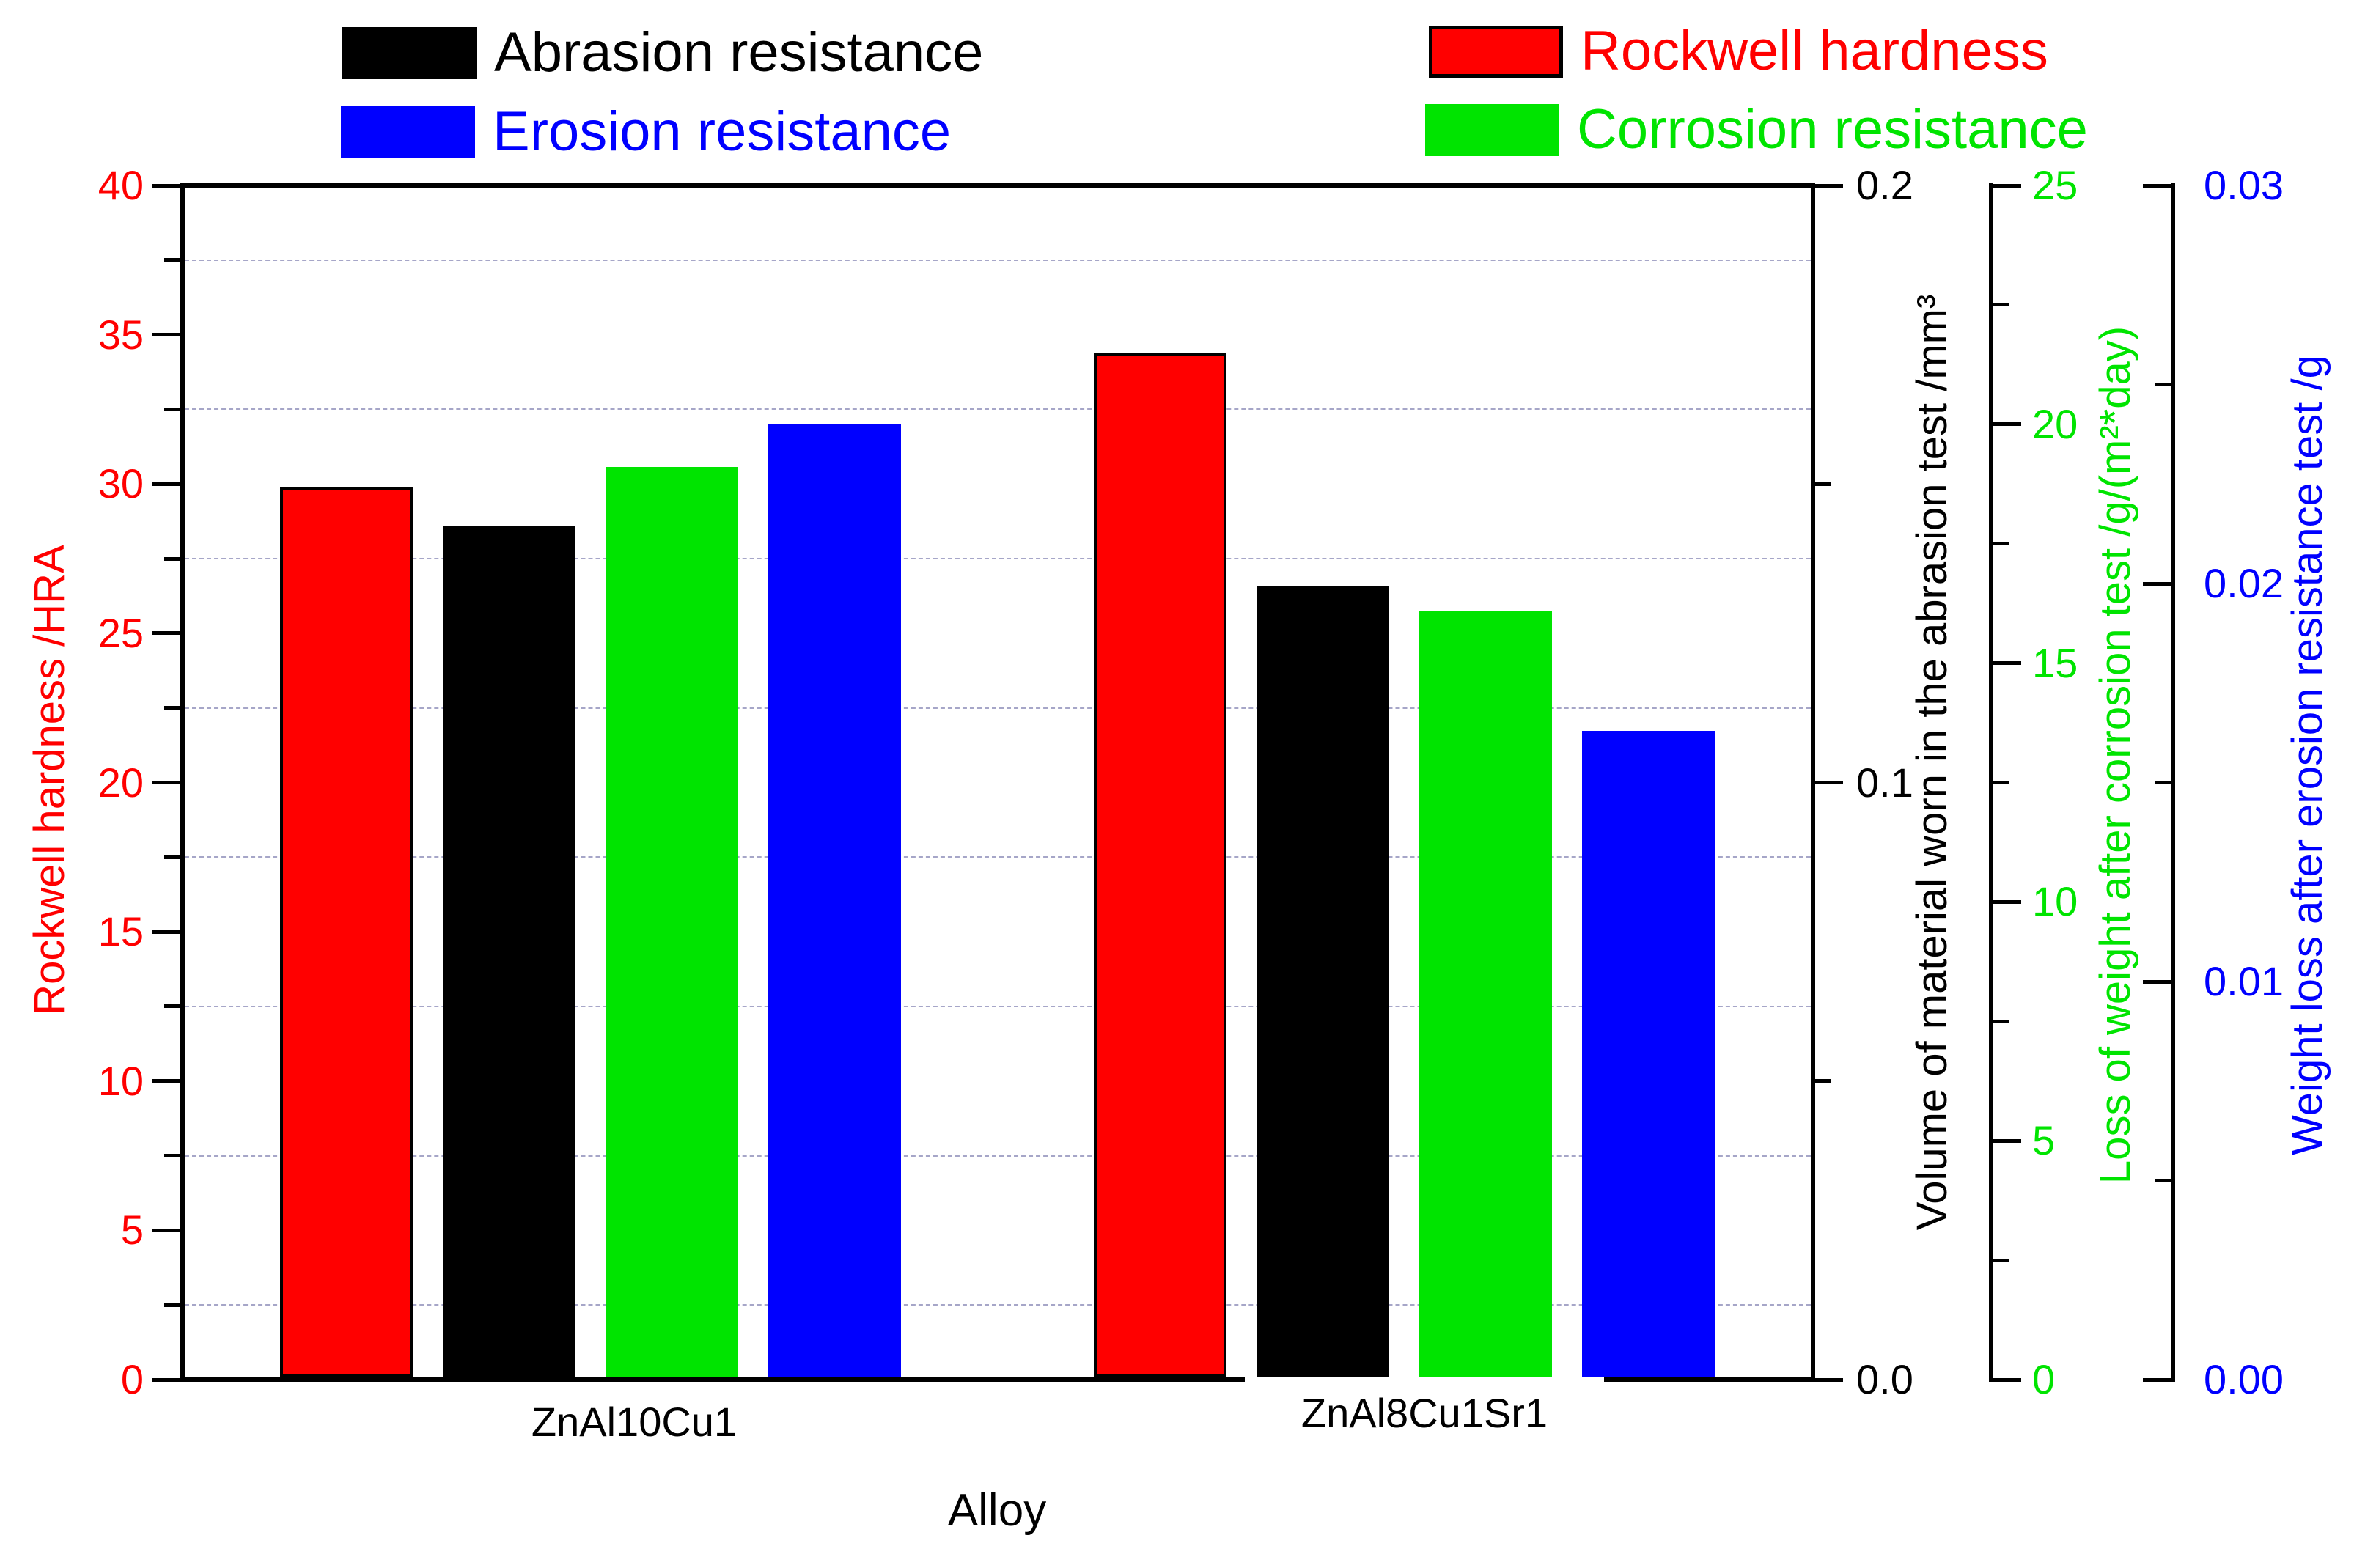 This screenshot has height=1568, width=2365. Describe the element at coordinates (508, 952) in the screenshot. I see `bar-abrasion-ZnAl10Cu1` at that location.